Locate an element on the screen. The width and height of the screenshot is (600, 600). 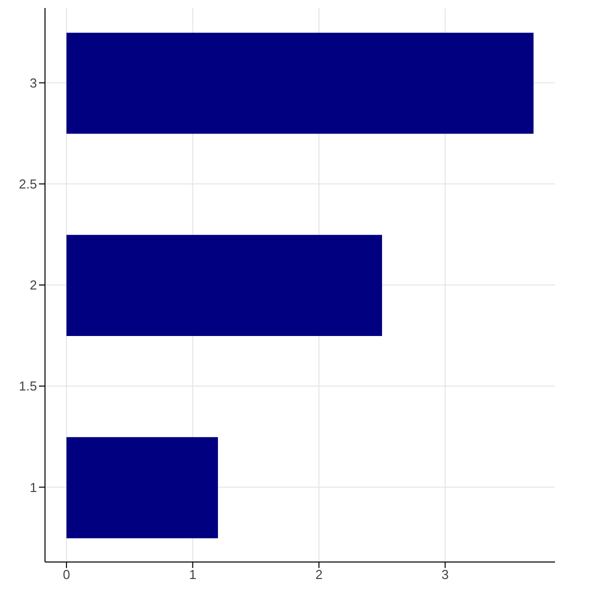
y-tick-label: 2.5 is located at coordinates (27, 184).